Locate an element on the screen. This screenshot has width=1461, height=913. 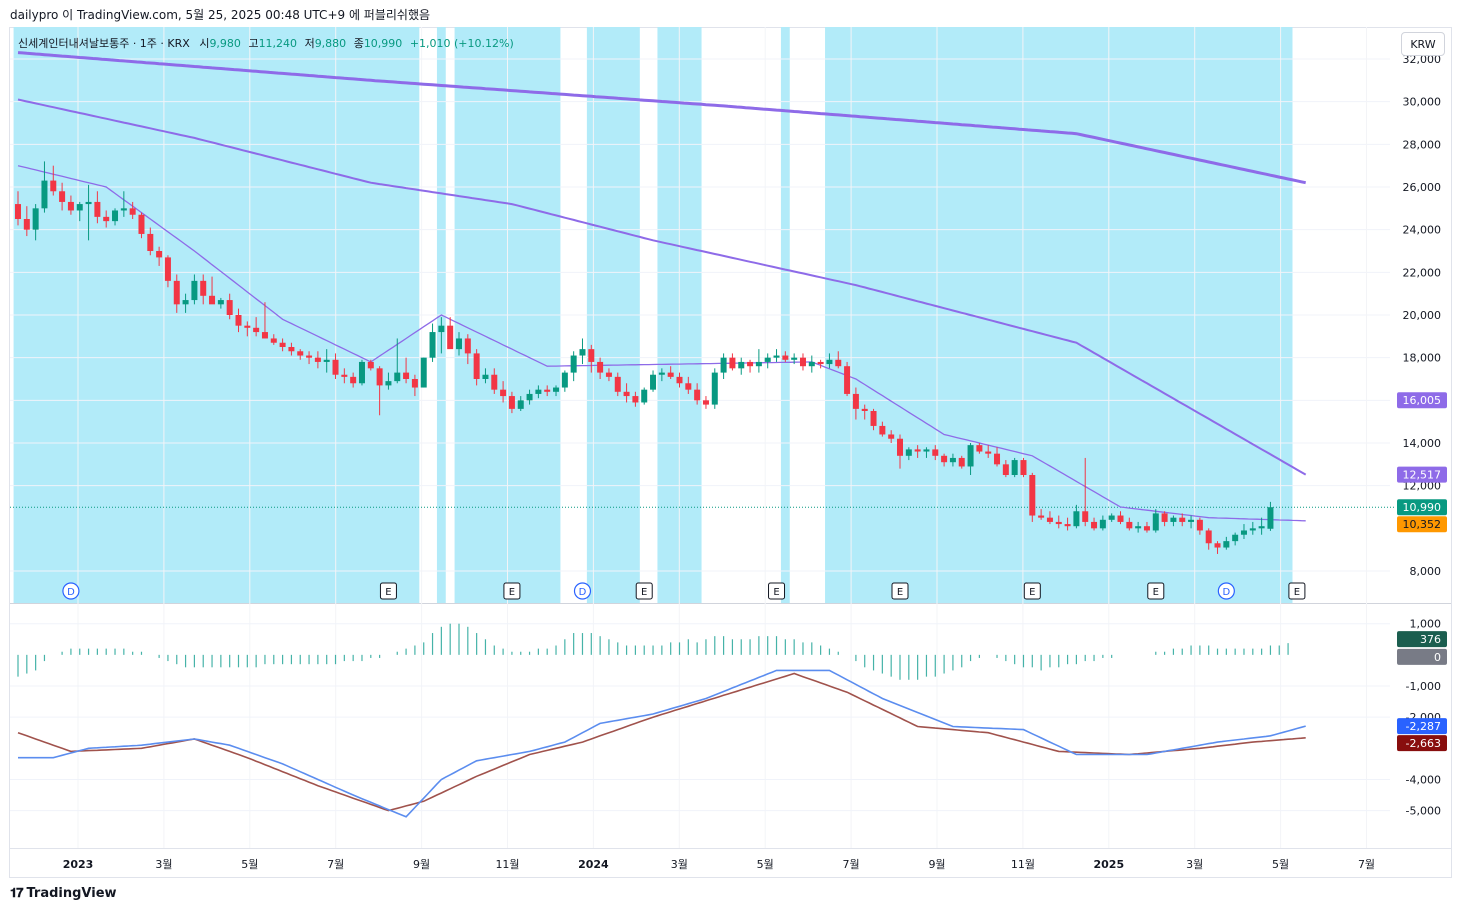
time-tick-label: 3월 is located at coordinates (163, 864).